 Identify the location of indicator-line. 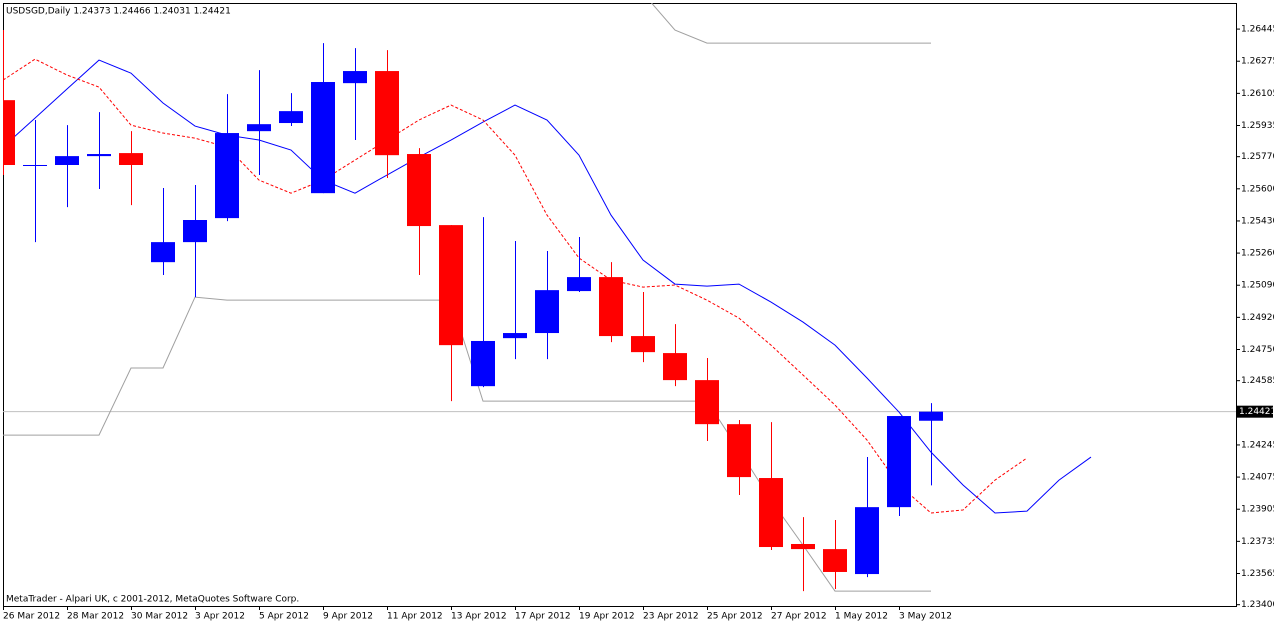
(790, 23).